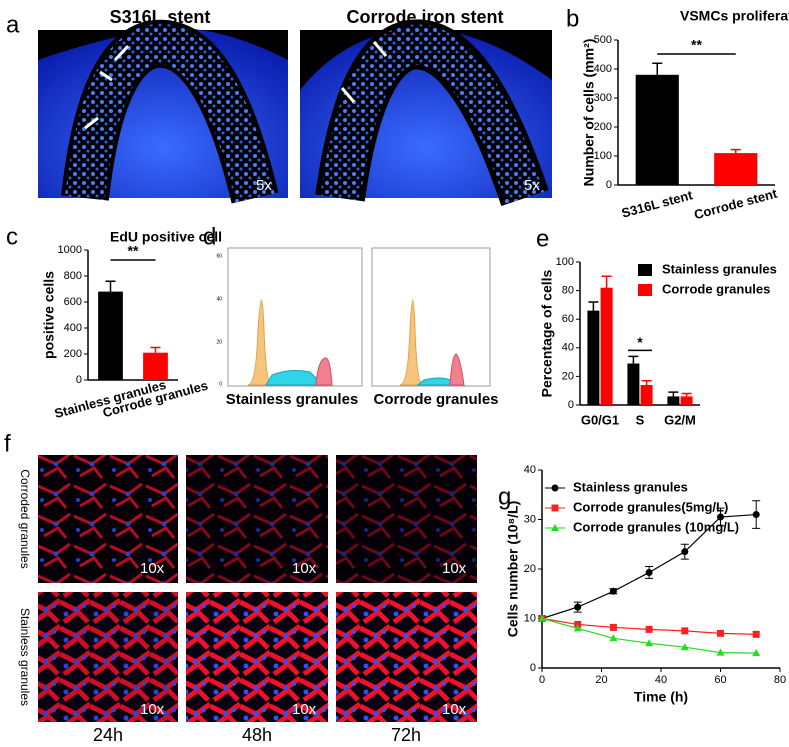  Describe the element at coordinates (209, 236) in the screenshot. I see `panel-letter: d` at that location.